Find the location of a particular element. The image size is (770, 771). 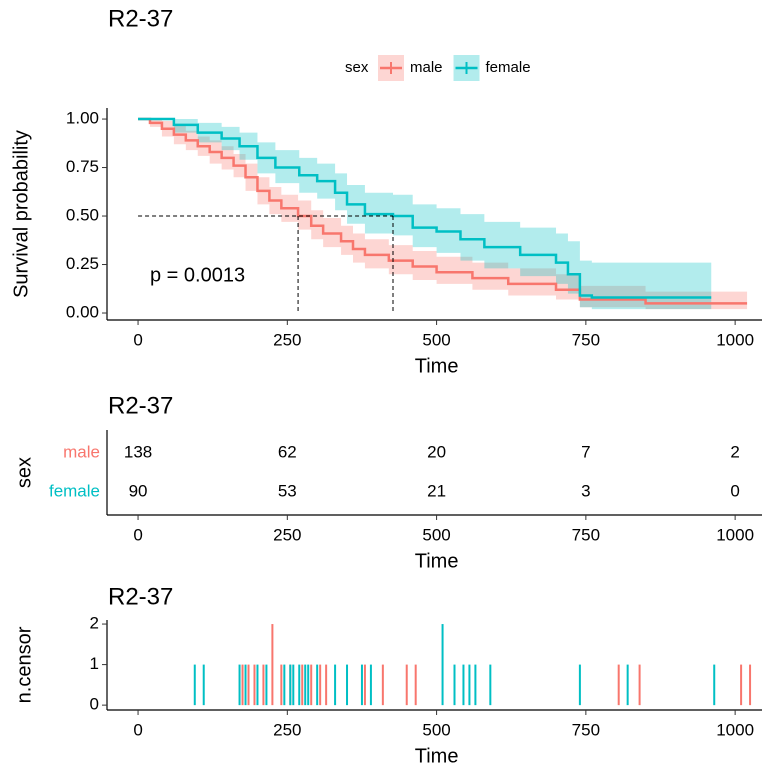

row-label: female is located at coordinates (74, 490).